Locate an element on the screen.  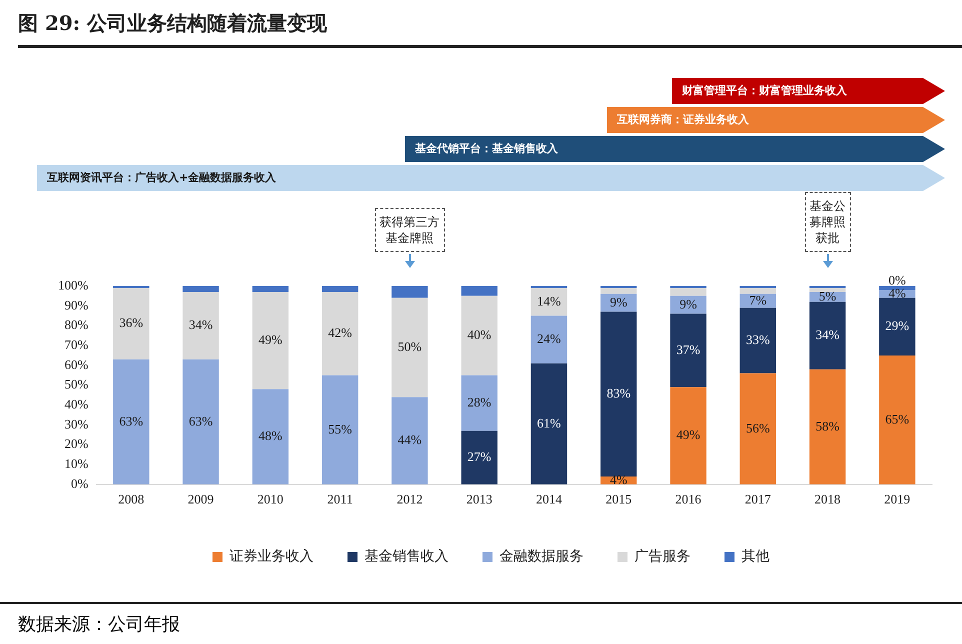
arrow-banner: 互联网券商：证券业务收入 is located at coordinates (776, 120).